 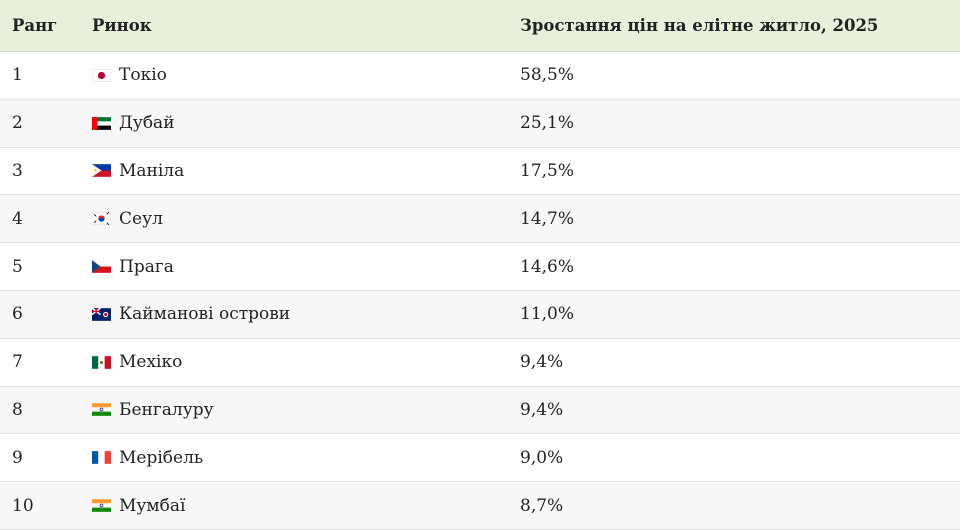 I want to click on market-cell: Мехіко, so click(x=306, y=362).